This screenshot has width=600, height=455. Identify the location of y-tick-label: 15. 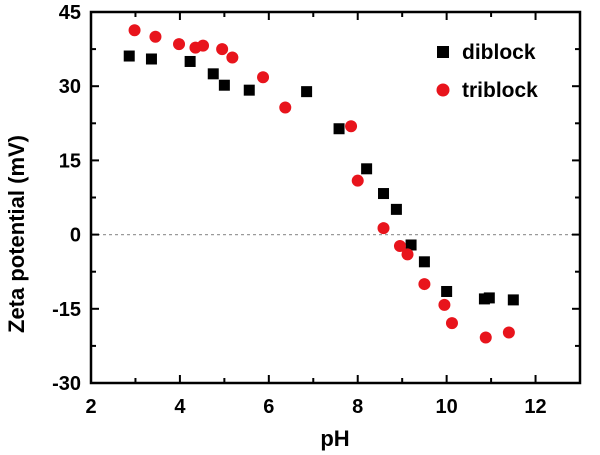
(70, 161).